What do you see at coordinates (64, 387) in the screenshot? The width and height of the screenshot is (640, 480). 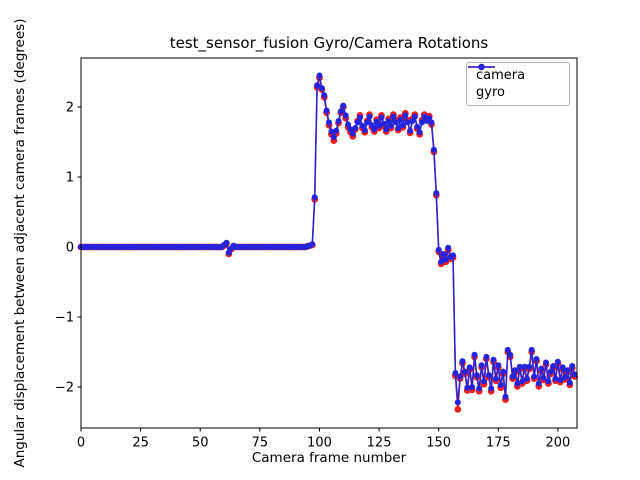 I see `y-tick-label: −2` at bounding box center [64, 387].